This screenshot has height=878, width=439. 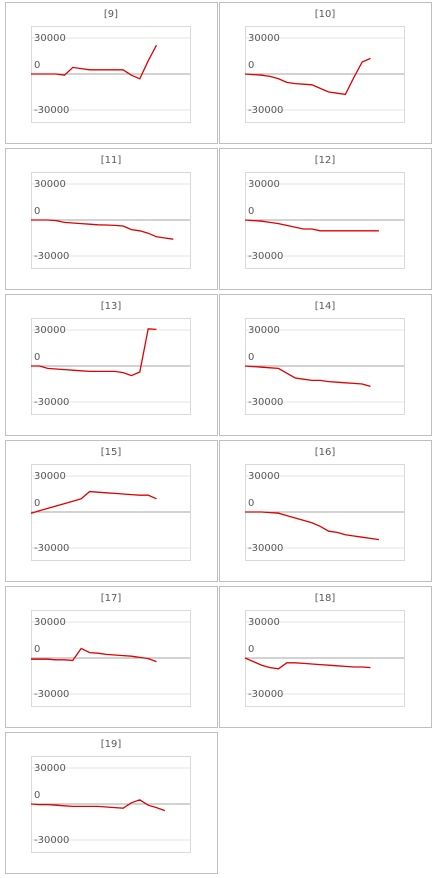 What do you see at coordinates (325, 160) in the screenshot?
I see `chart-title: [12]` at bounding box center [325, 160].